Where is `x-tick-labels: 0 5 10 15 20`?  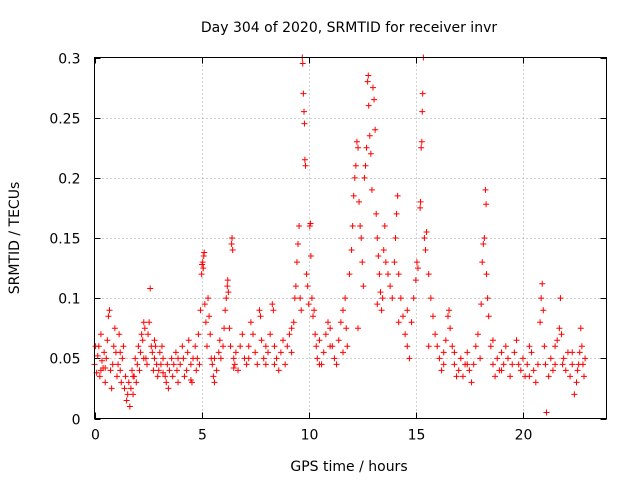
x-tick-labels: 0 5 10 15 20 is located at coordinates (311, 436).